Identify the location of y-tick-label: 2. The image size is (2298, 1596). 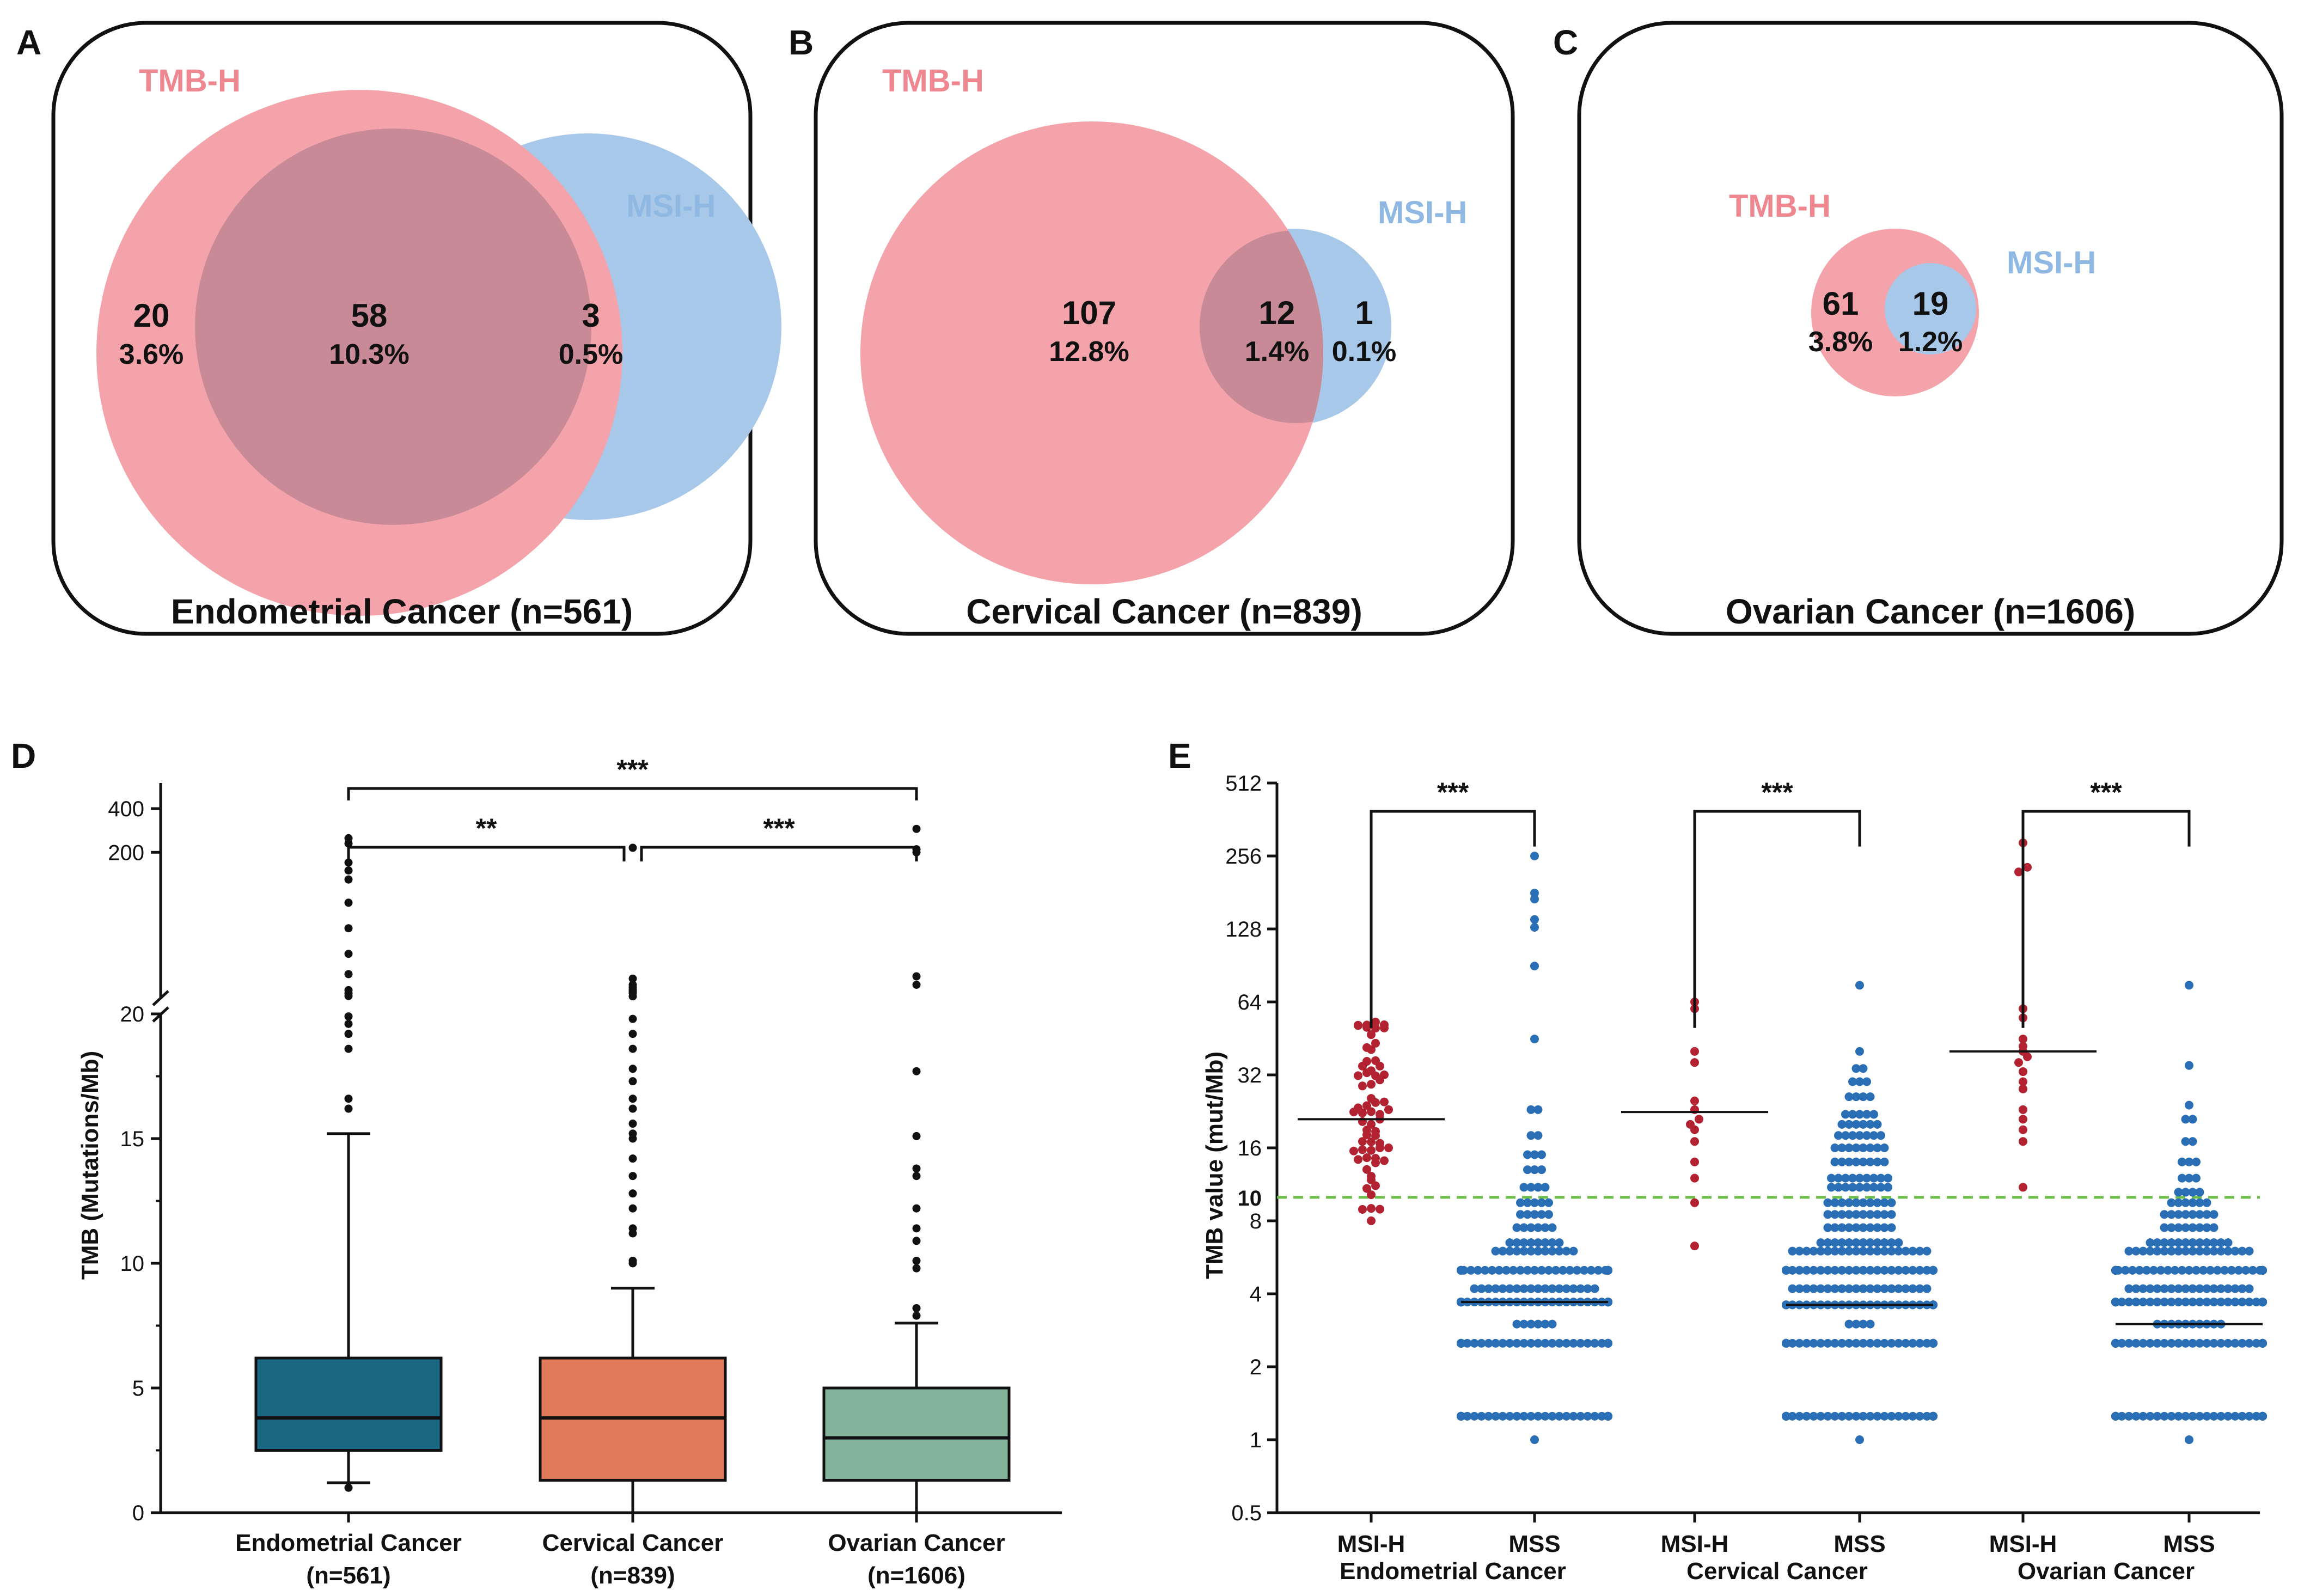
(1256, 1367).